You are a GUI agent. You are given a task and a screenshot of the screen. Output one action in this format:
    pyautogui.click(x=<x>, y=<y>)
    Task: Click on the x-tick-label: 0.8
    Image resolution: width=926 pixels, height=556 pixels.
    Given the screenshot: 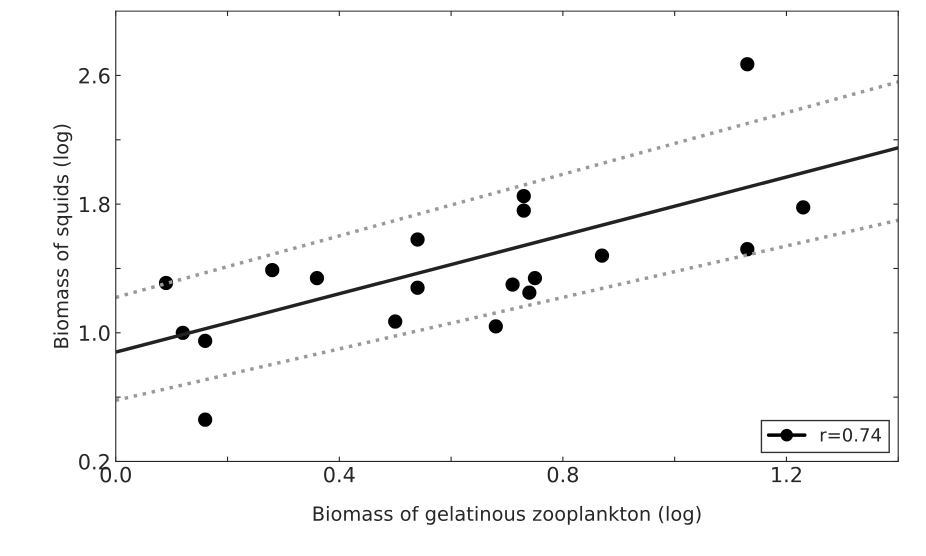 What is the action you would take?
    pyautogui.click(x=563, y=474)
    